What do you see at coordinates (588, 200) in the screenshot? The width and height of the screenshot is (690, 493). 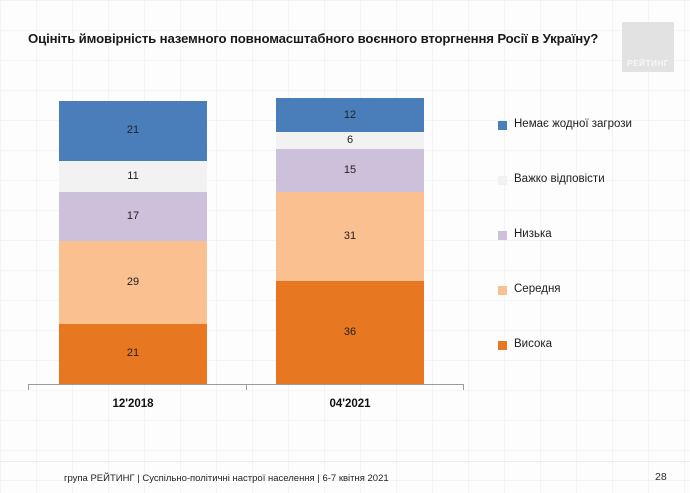 I see `legend-item: Важко відповісти` at bounding box center [588, 200].